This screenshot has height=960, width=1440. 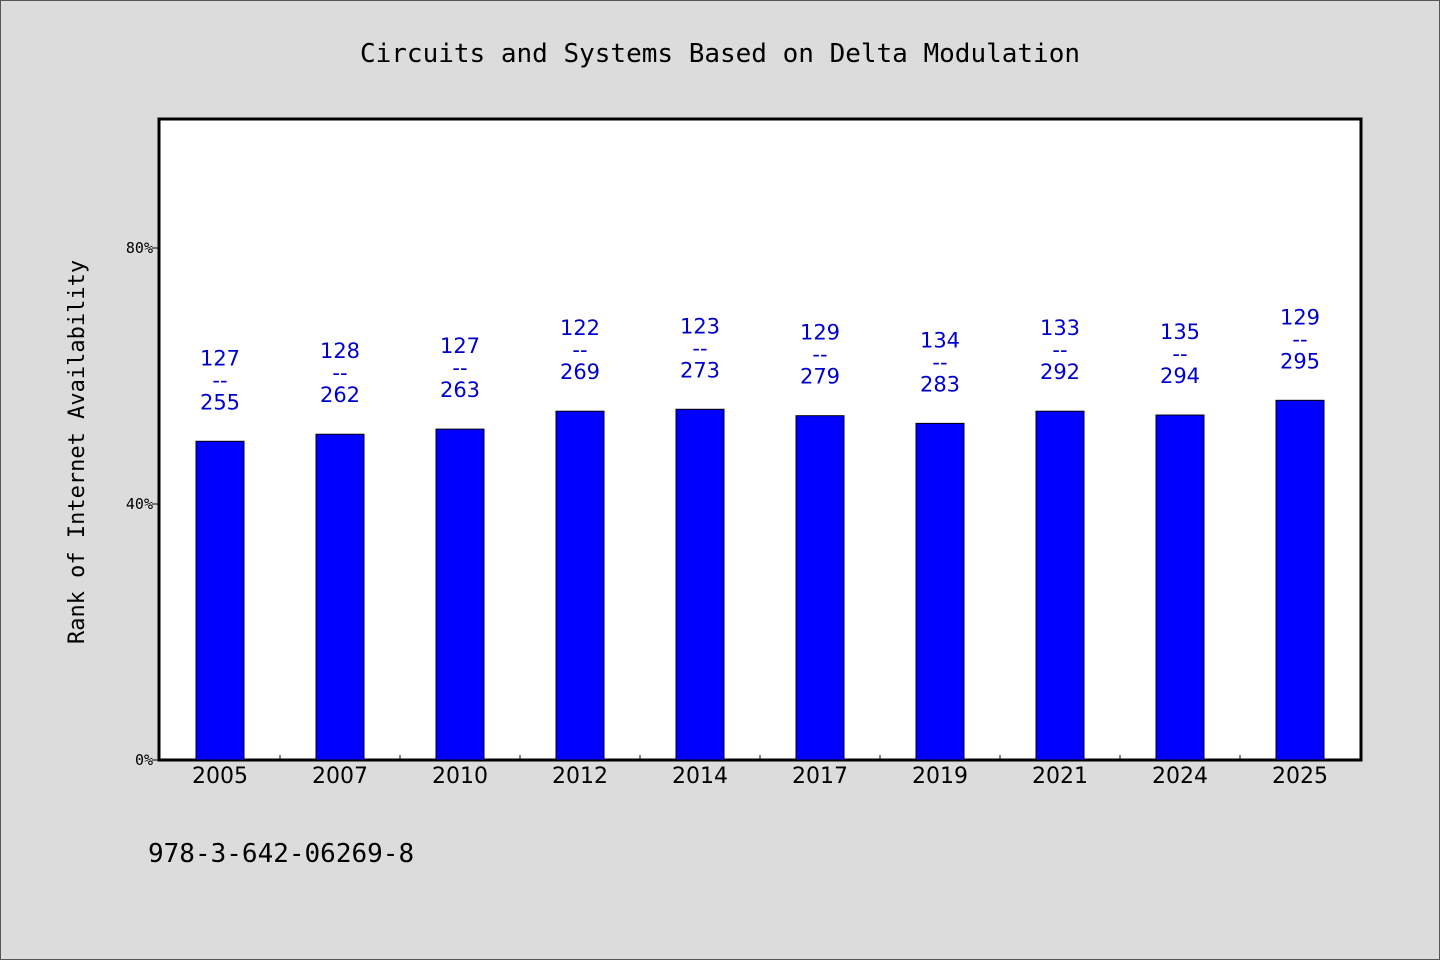 I want to click on bar-label-2014-total: 273, so click(x=700, y=370).